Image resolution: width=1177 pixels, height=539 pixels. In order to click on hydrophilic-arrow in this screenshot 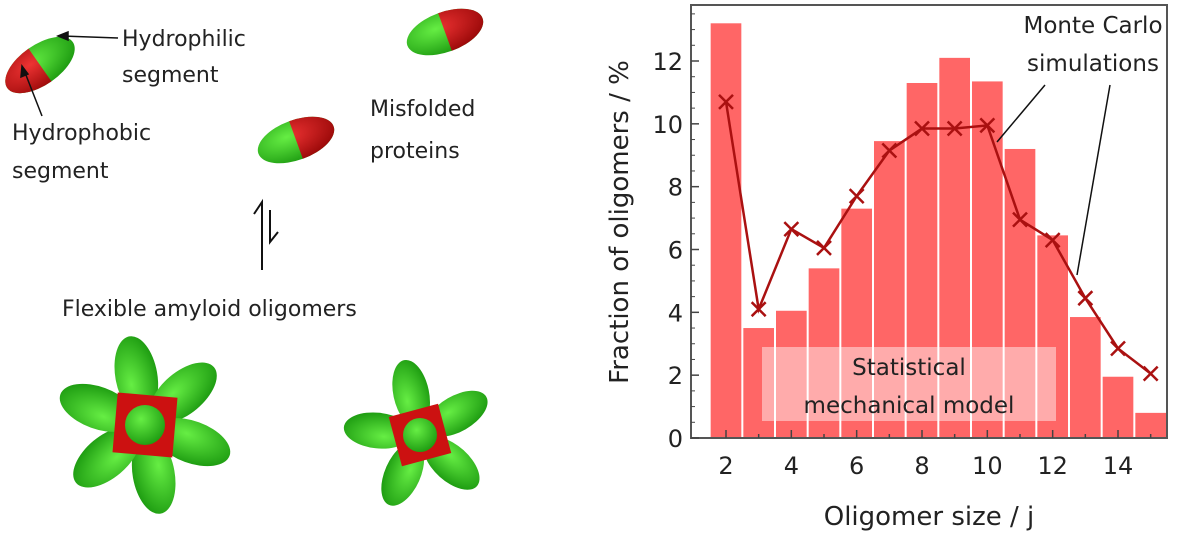, I will do `click(87, 36)`.